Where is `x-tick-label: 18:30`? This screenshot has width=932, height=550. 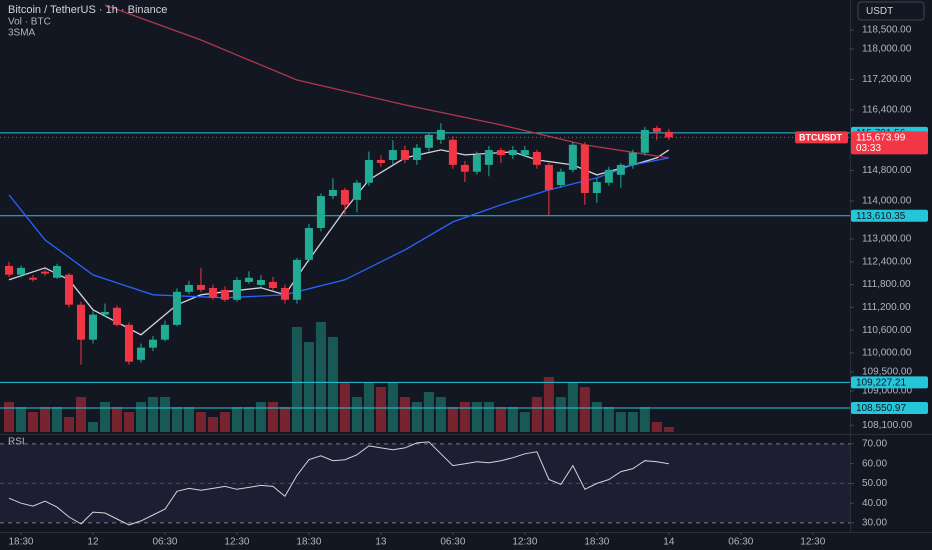 x-tick-label: 18:30 is located at coordinates (308, 542).